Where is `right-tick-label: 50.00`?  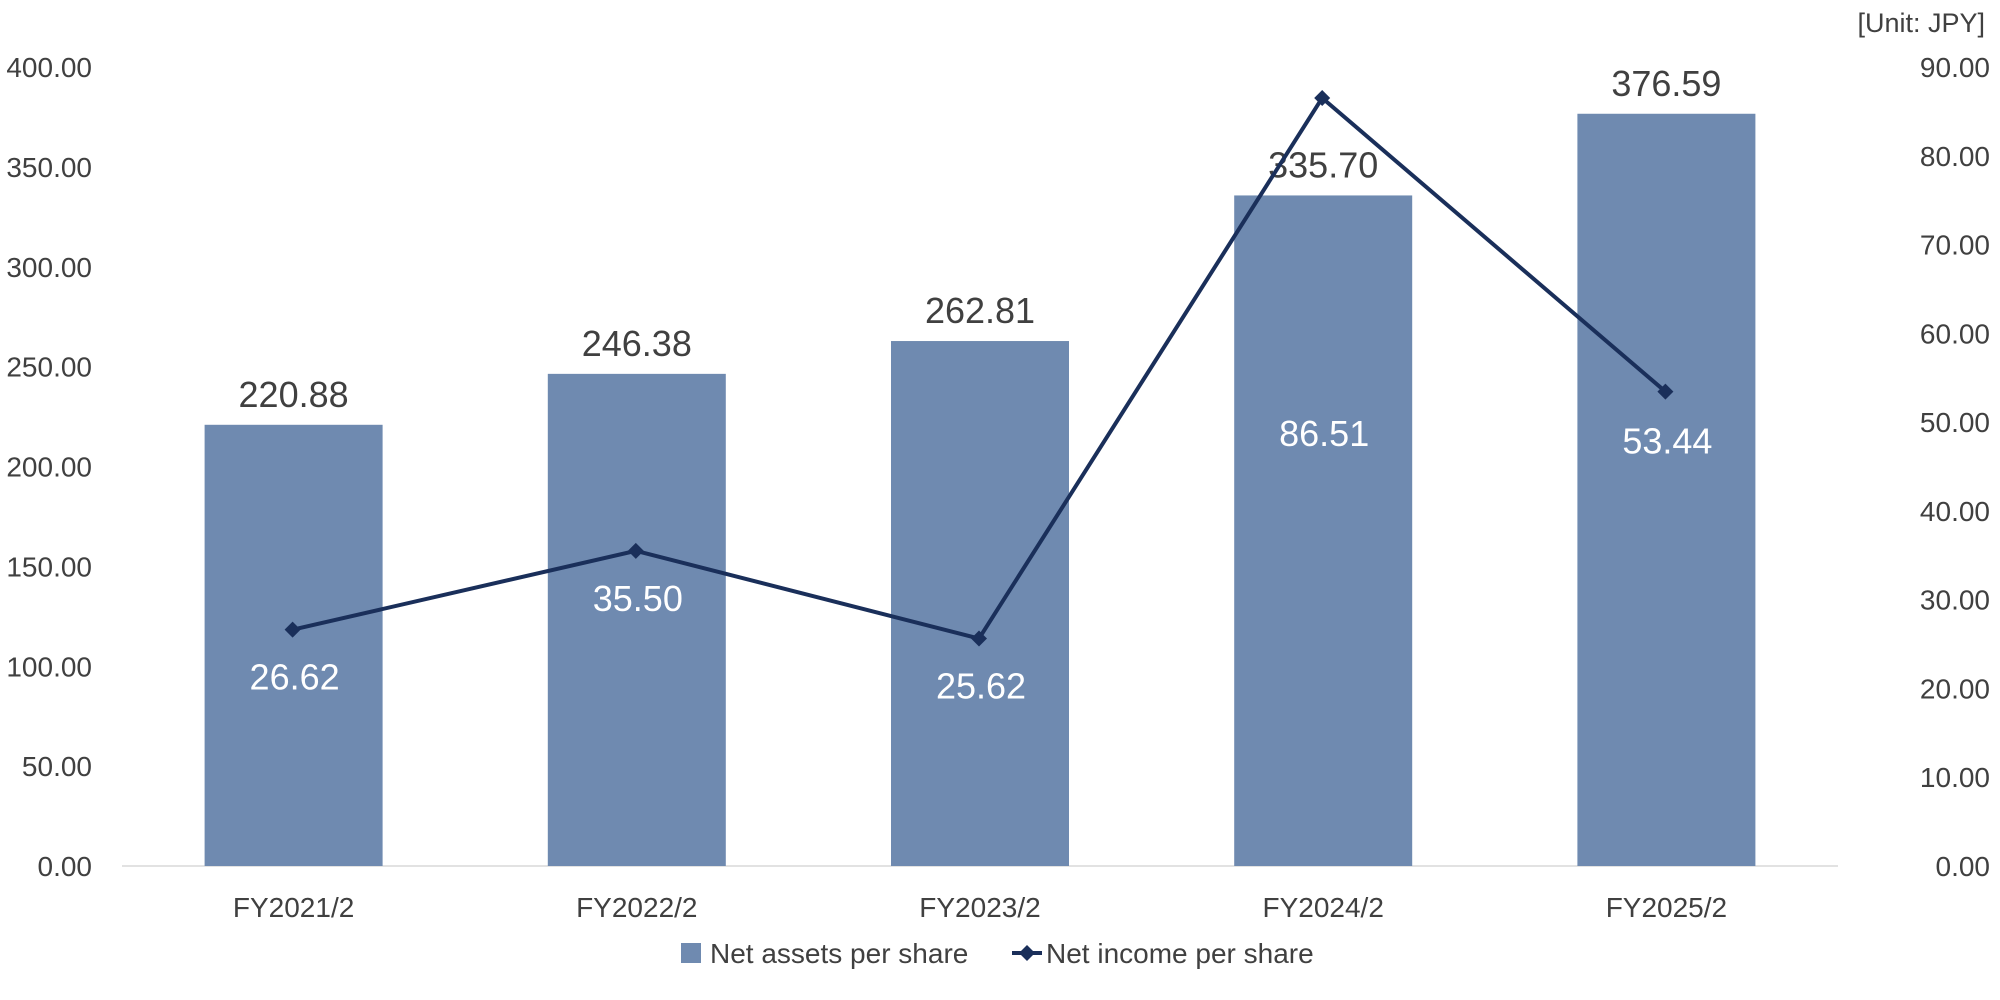
right-tick-label: 50.00 is located at coordinates (1955, 422).